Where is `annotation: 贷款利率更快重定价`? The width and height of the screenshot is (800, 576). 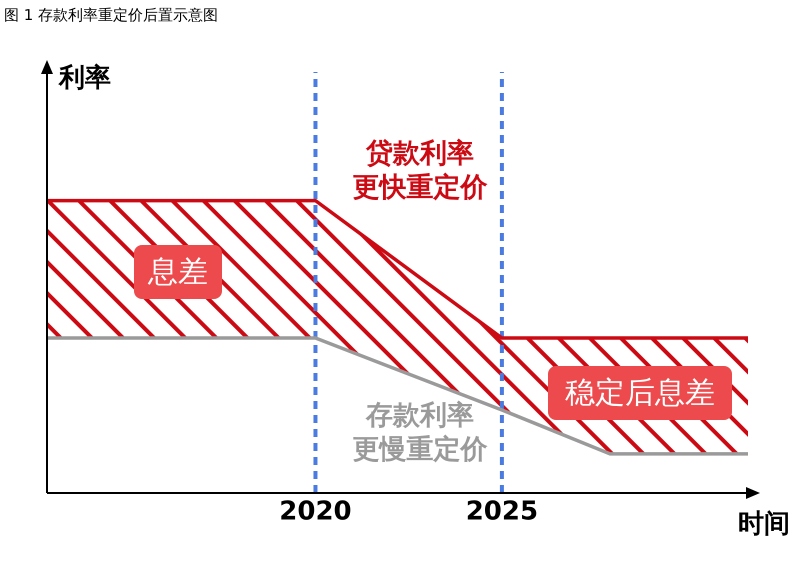
annotation: 贷款利率更快重定价 is located at coordinates (420, 170).